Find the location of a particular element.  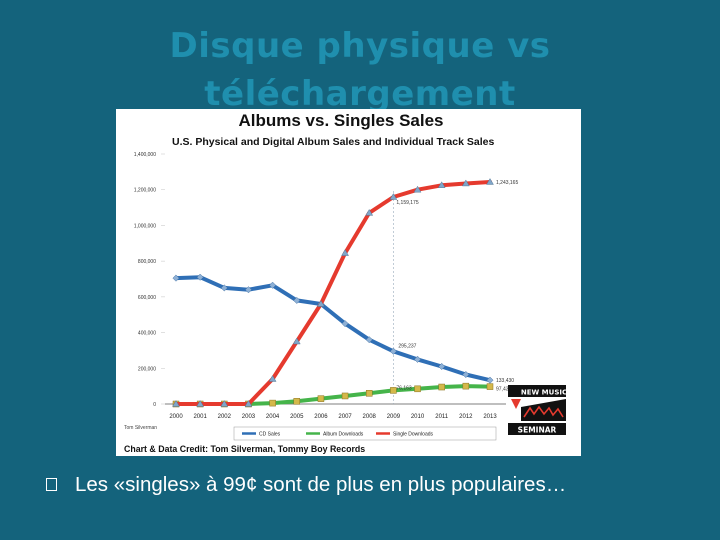

x-tick-label: 2000 is located at coordinates (176, 417).